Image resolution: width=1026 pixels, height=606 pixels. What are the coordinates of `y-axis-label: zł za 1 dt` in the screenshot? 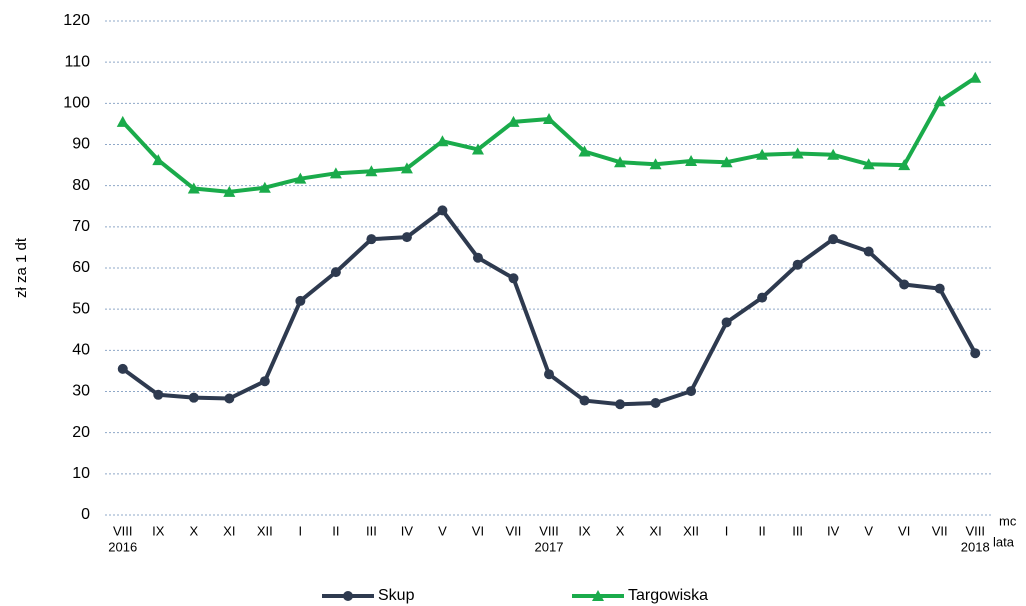 It's located at (21, 267).